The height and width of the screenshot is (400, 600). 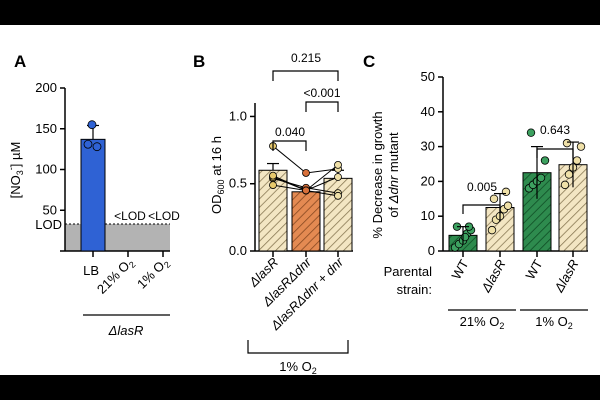 I want to click on panel-c-y-label-line2: of Δdnr mutant, so click(x=393, y=175).